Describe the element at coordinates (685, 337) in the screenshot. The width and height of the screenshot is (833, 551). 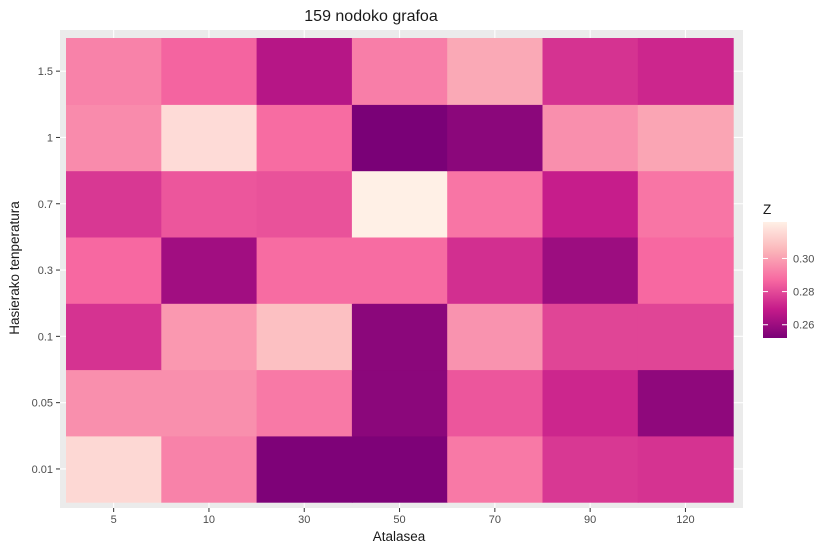
I see `heatmap-cell-0.1-120` at that location.